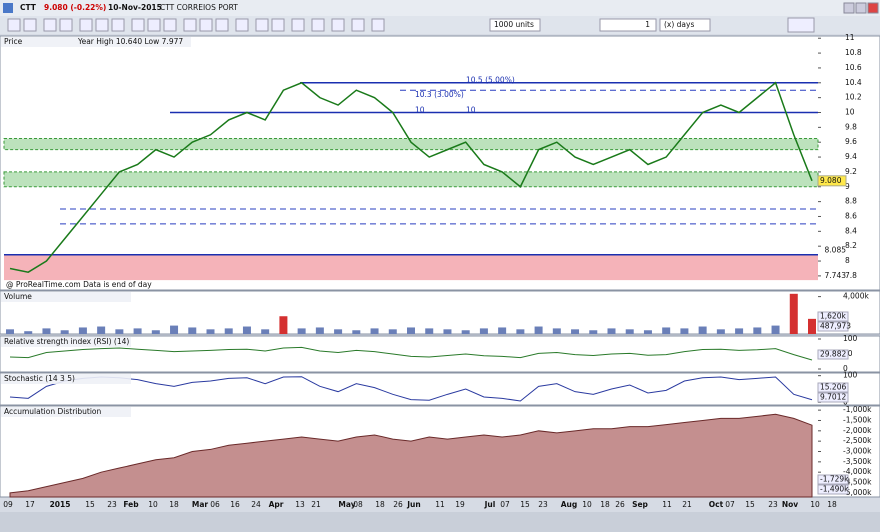 Image resolution: width=880 pixels, height=532 pixels. Describe the element at coordinates (66, 341) in the screenshot. I see `panel-title: Relative strength index (RSI) (14)` at that location.